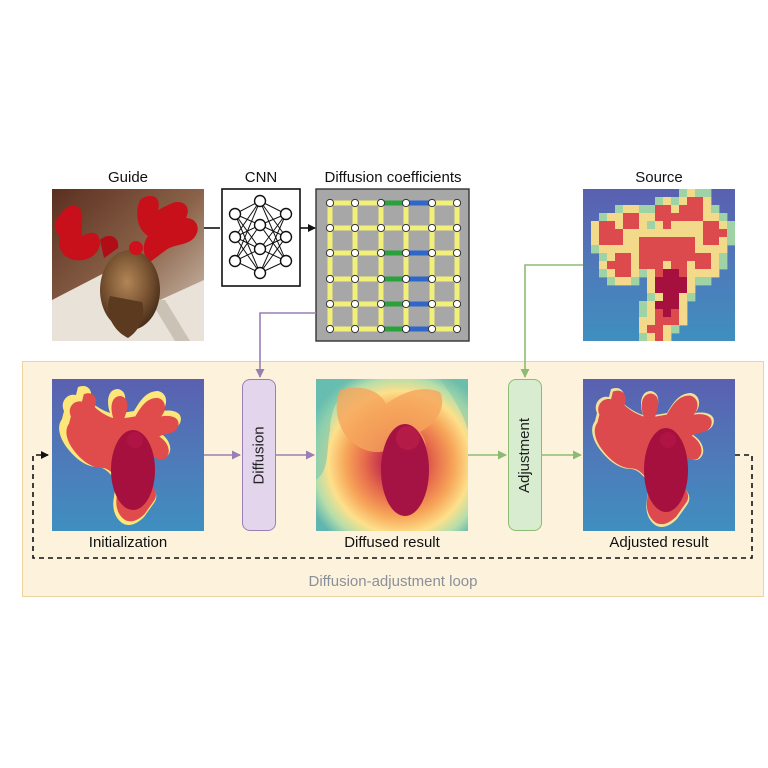 The image size is (768, 768). I want to click on diffused-image, so click(392, 455).